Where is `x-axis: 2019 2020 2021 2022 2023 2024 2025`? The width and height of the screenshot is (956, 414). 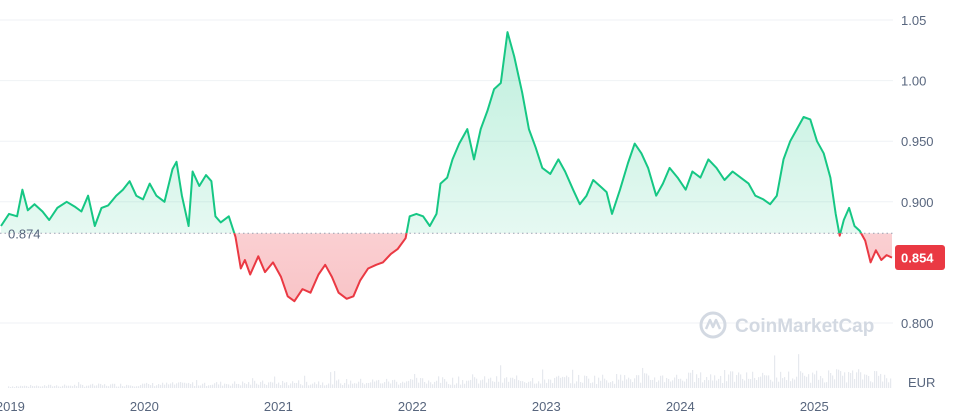 x-axis: 2019 2020 2021 2022 2023 2024 2025 is located at coordinates (414, 406).